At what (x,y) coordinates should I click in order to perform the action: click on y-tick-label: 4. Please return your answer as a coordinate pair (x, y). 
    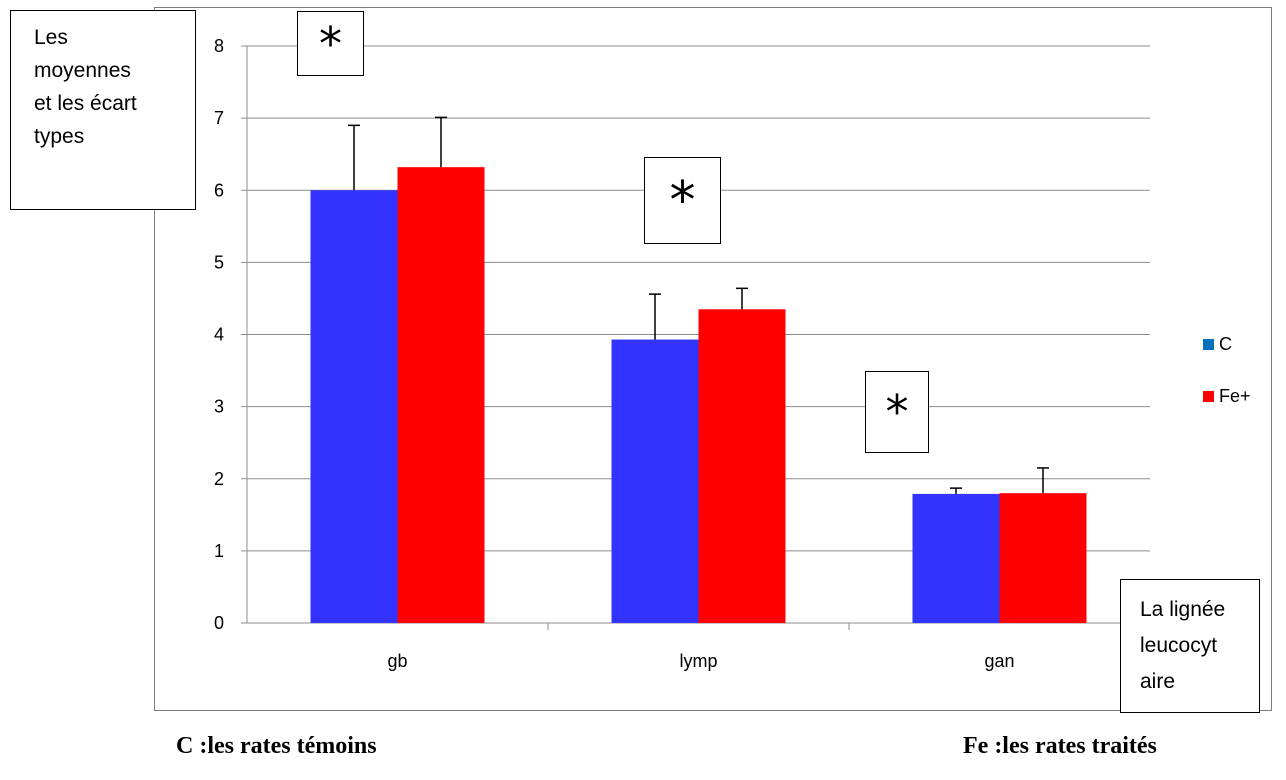
    Looking at the image, I should click on (219, 335).